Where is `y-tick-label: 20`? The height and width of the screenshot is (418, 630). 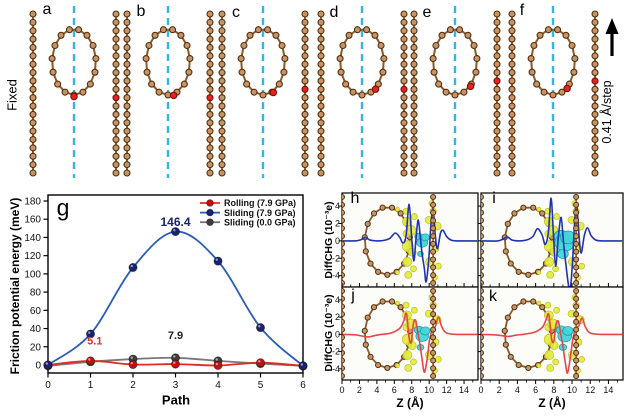
y-tick-label: 20 is located at coordinates (36, 347).